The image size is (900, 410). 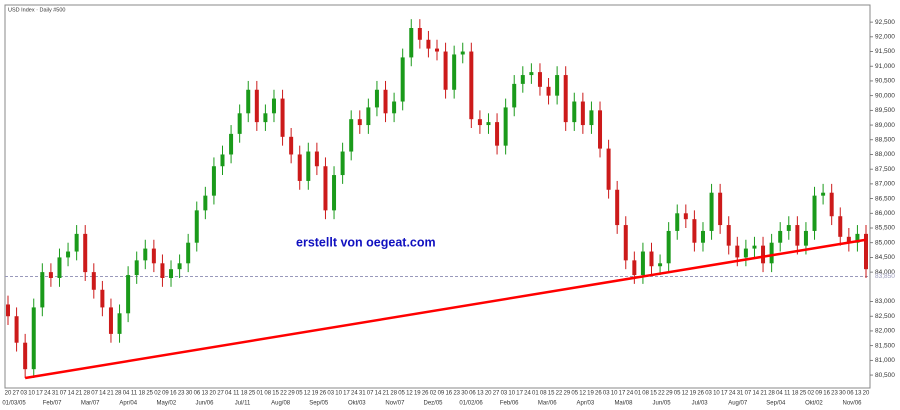 I want to click on reference-label: 83,850, so click(x=885, y=276).